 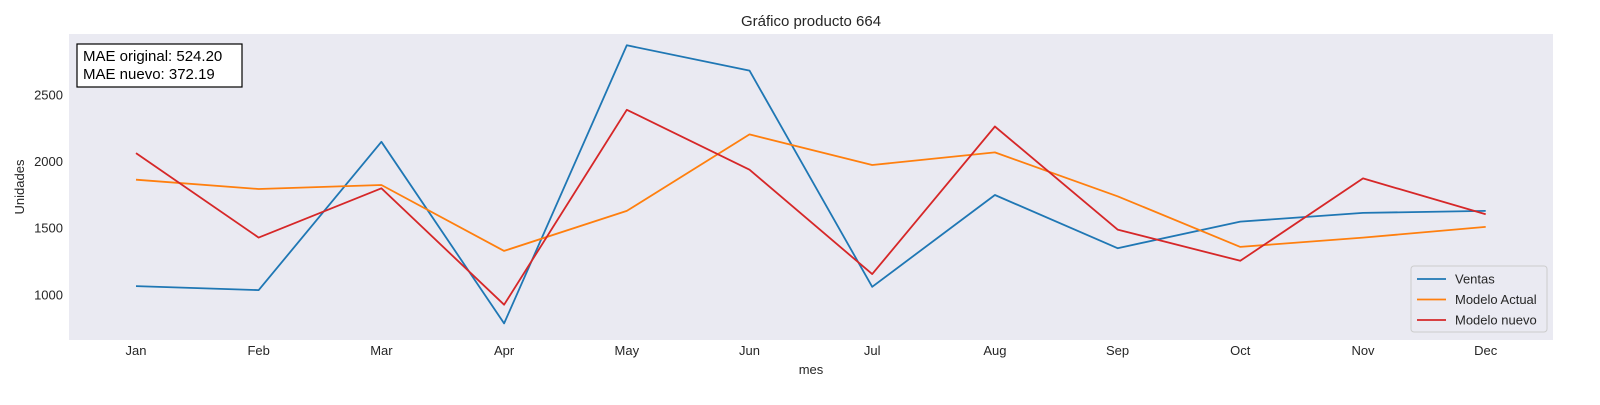 I want to click on mae-original-text: MAE original: 524.20, so click(x=152, y=56).